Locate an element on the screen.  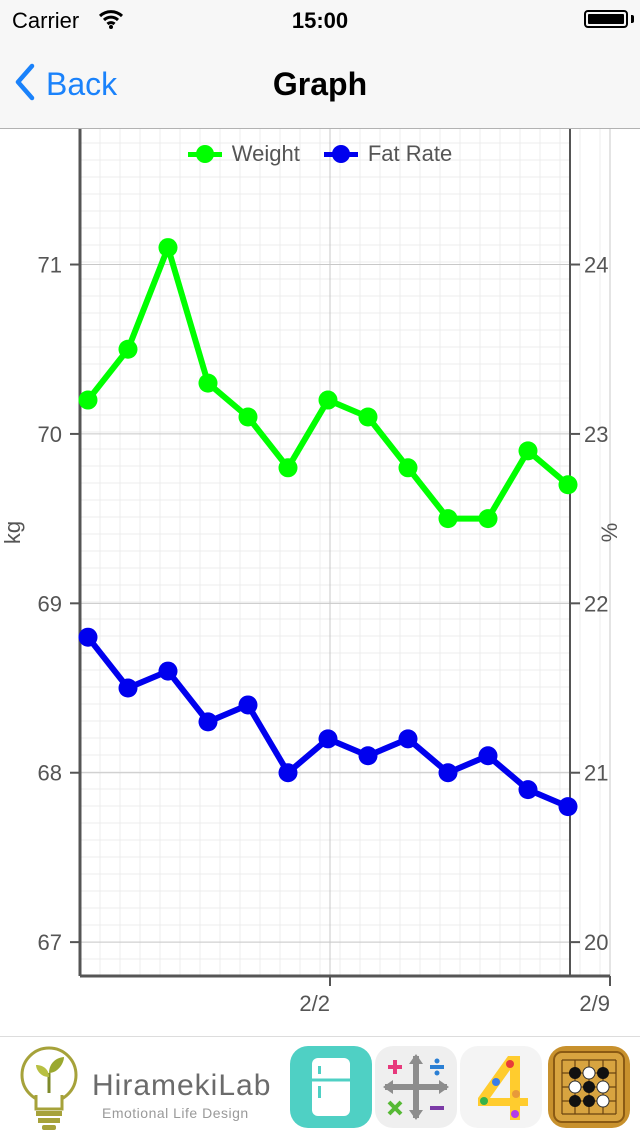
carrier-label: Carrier is located at coordinates (46, 20).